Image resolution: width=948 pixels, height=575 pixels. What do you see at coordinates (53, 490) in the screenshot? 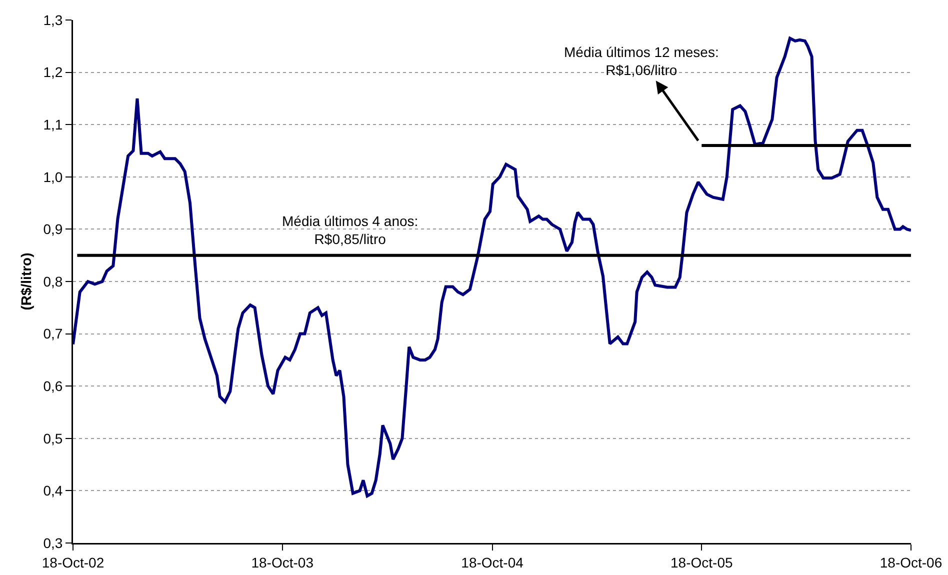
I see `y-tick-label: 0,4` at bounding box center [53, 490].